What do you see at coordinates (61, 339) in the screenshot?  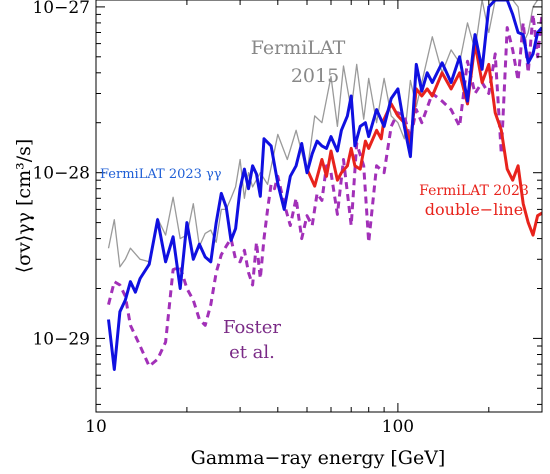 I see `y-tick-label: 10−29` at bounding box center [61, 339].